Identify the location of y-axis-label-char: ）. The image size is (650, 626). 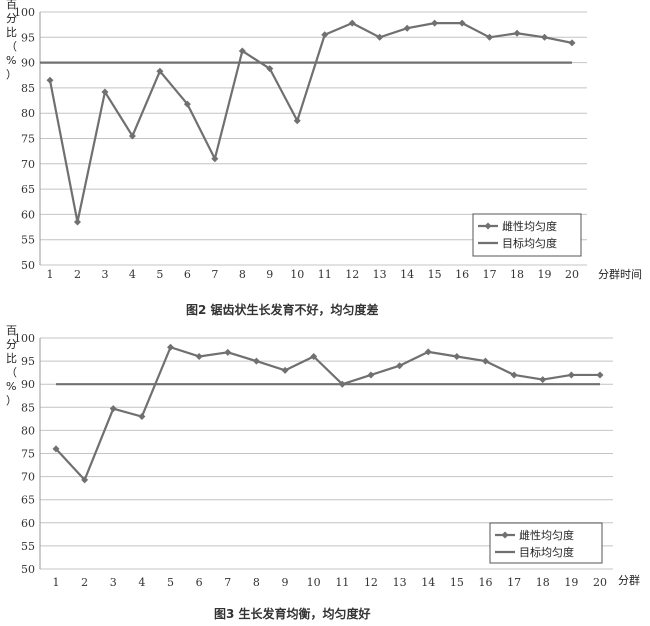
(11, 400).